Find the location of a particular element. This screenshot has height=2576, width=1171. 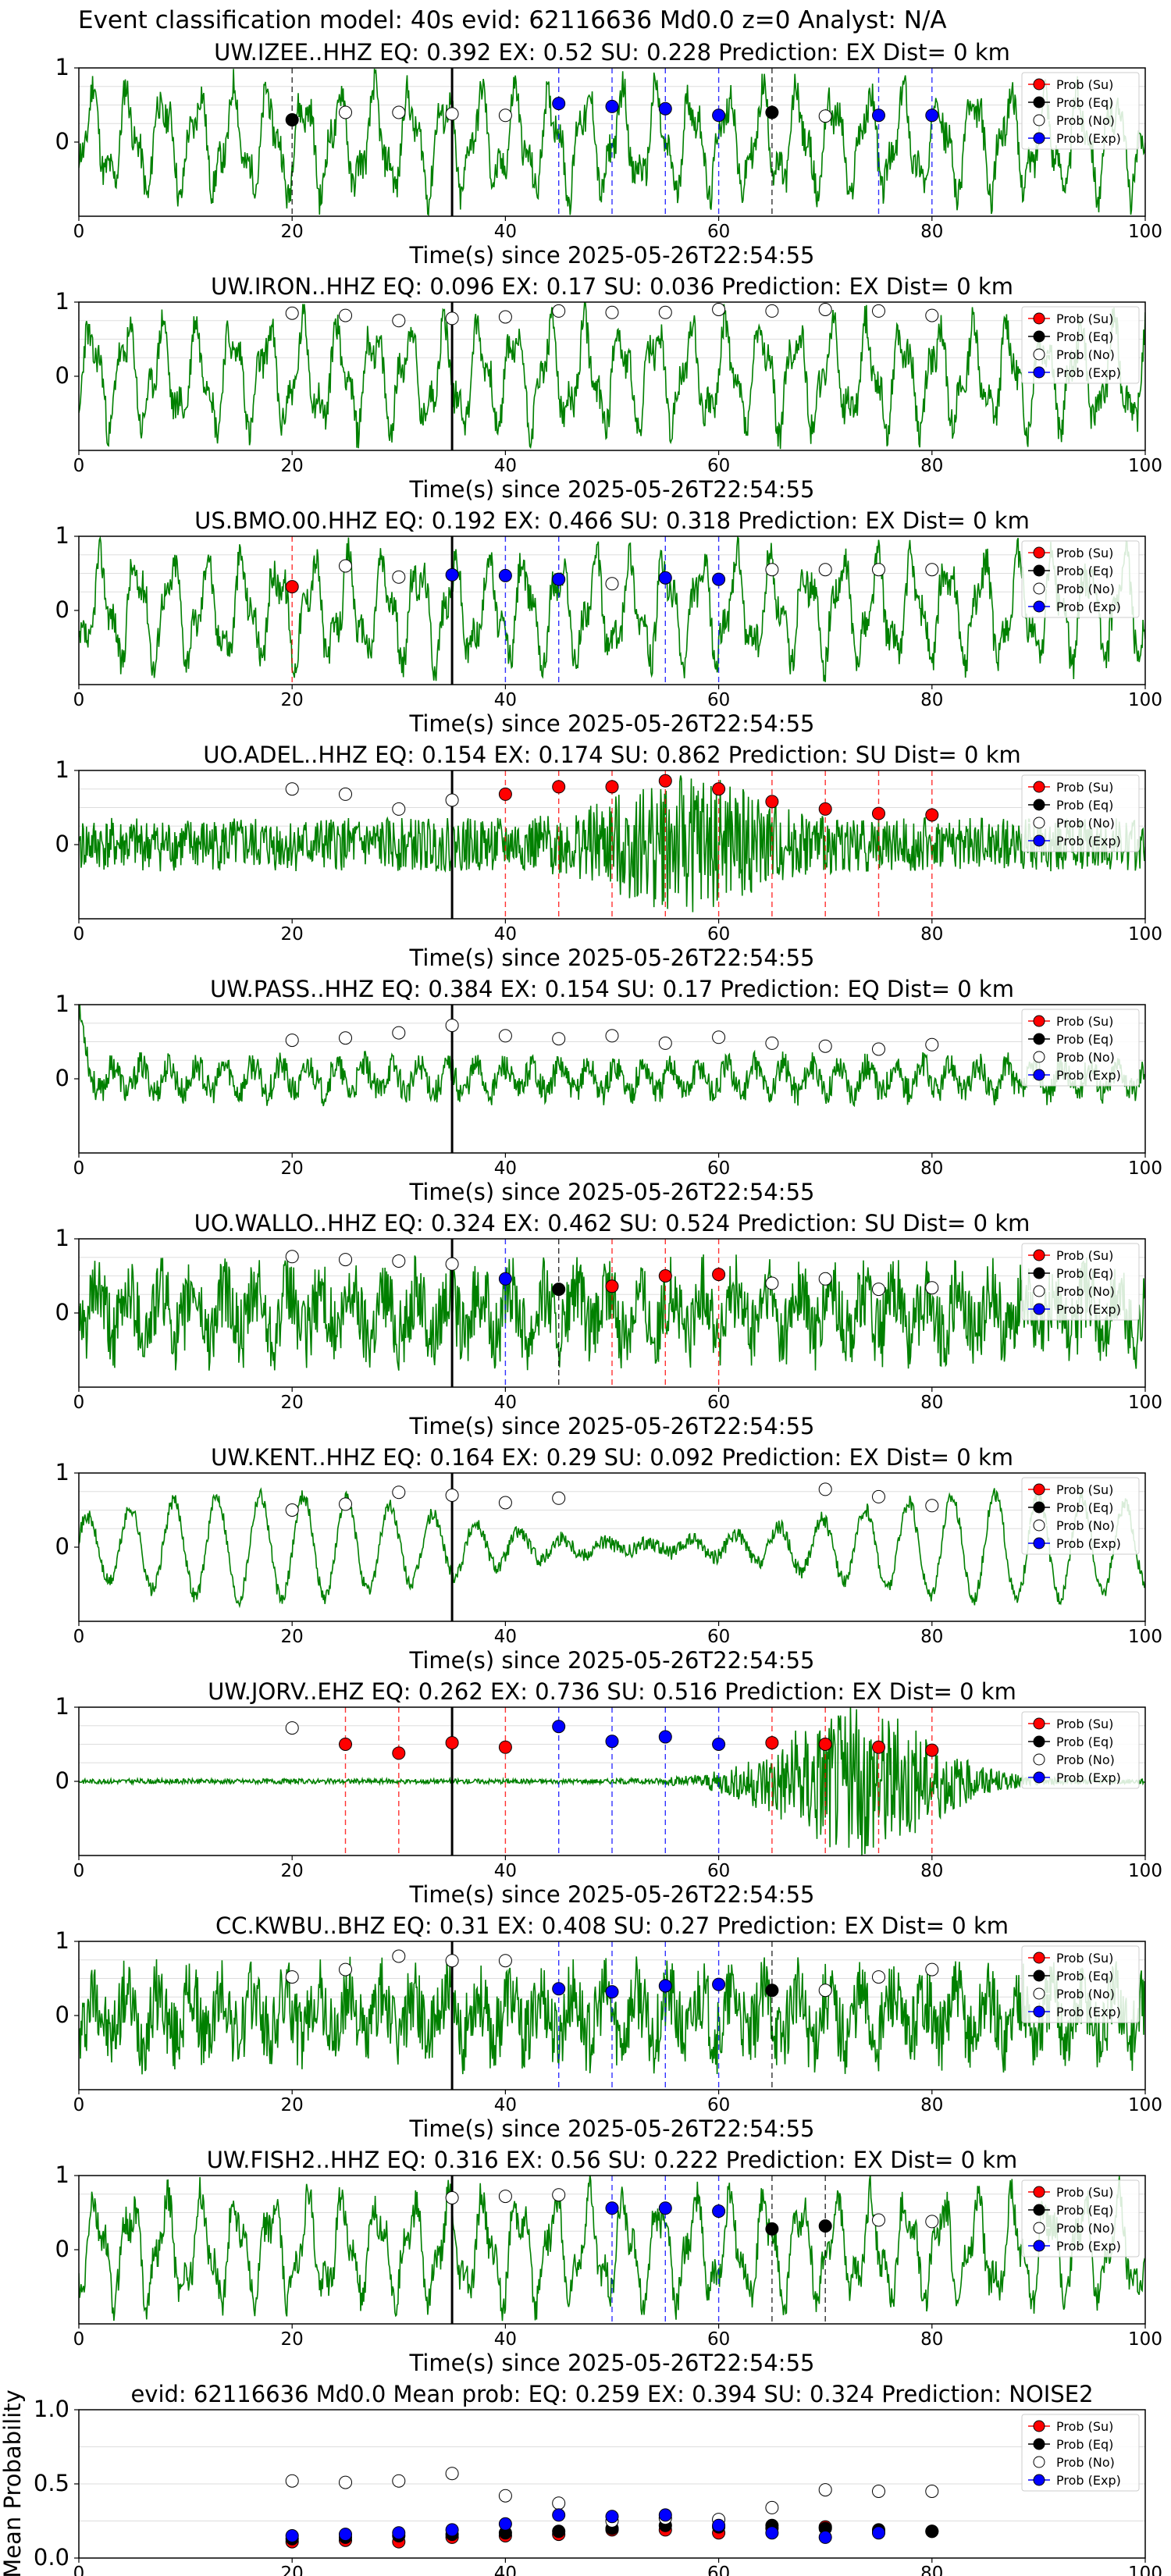

mean-marker-eq is located at coordinates (559, 2531).